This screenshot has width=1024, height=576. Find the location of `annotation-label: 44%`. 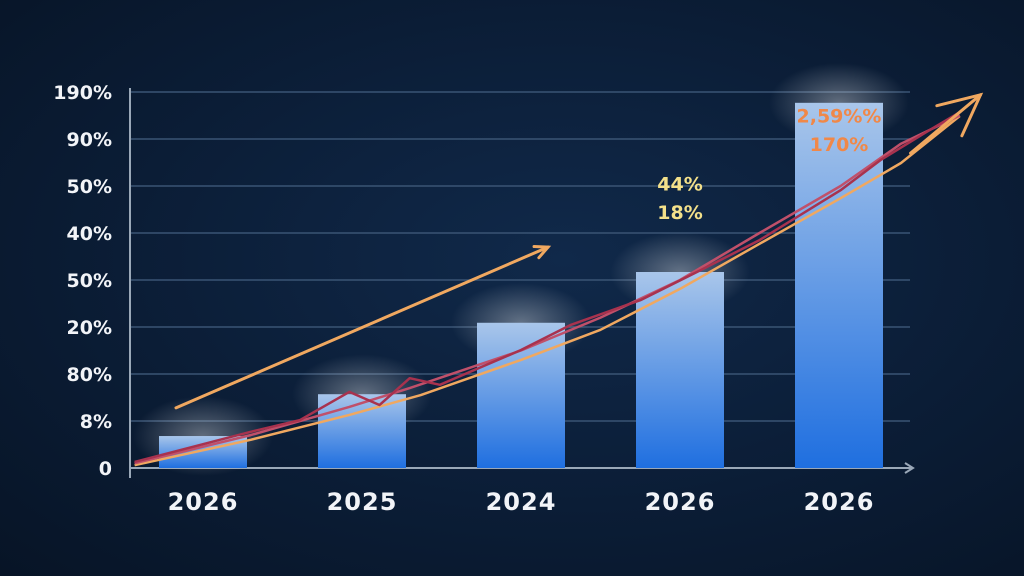

annotation-label: 44% is located at coordinates (679, 185).